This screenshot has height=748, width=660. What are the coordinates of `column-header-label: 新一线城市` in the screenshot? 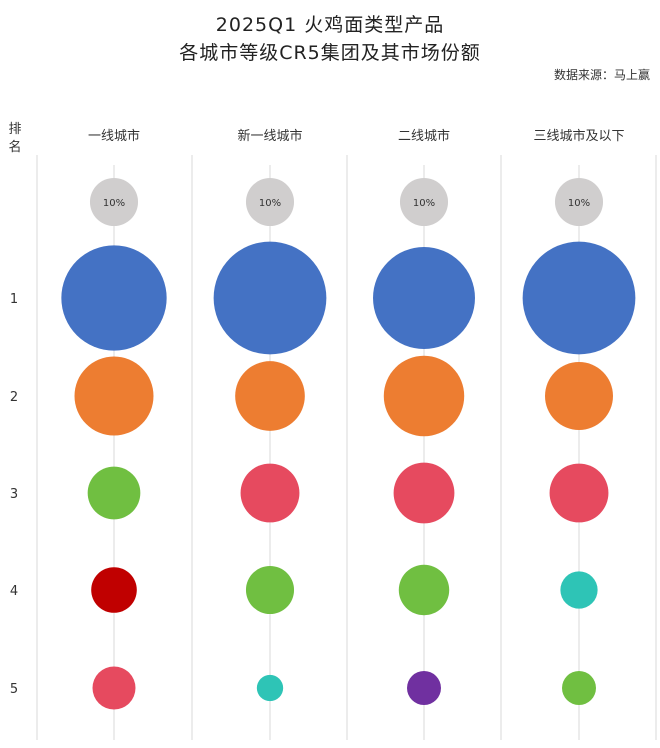 It's located at (269, 136).